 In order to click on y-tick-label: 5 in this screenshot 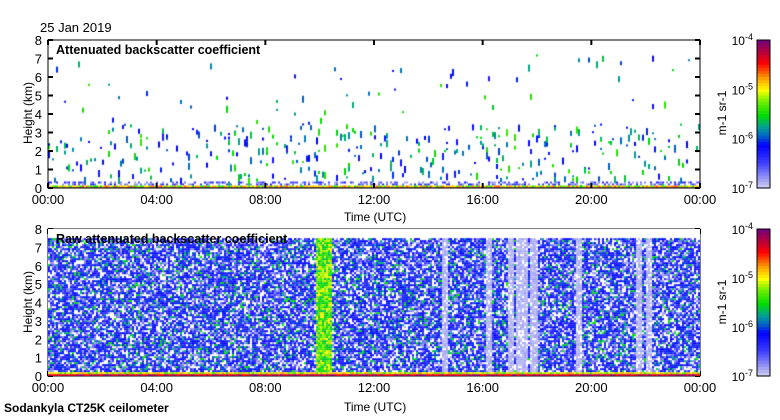, I will do `click(38, 284)`.